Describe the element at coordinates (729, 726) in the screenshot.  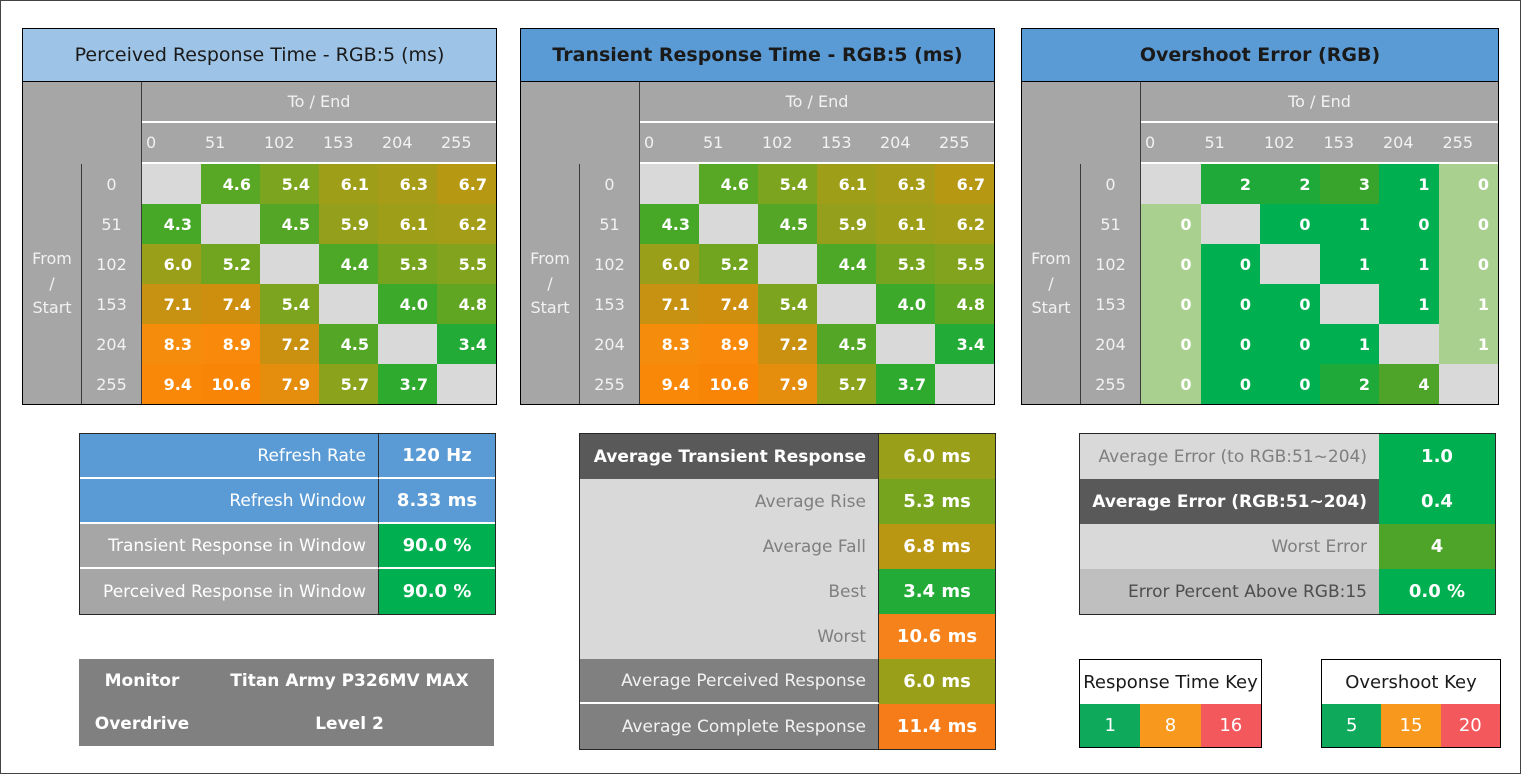
I see `summary-label: Average Complete Response` at that location.